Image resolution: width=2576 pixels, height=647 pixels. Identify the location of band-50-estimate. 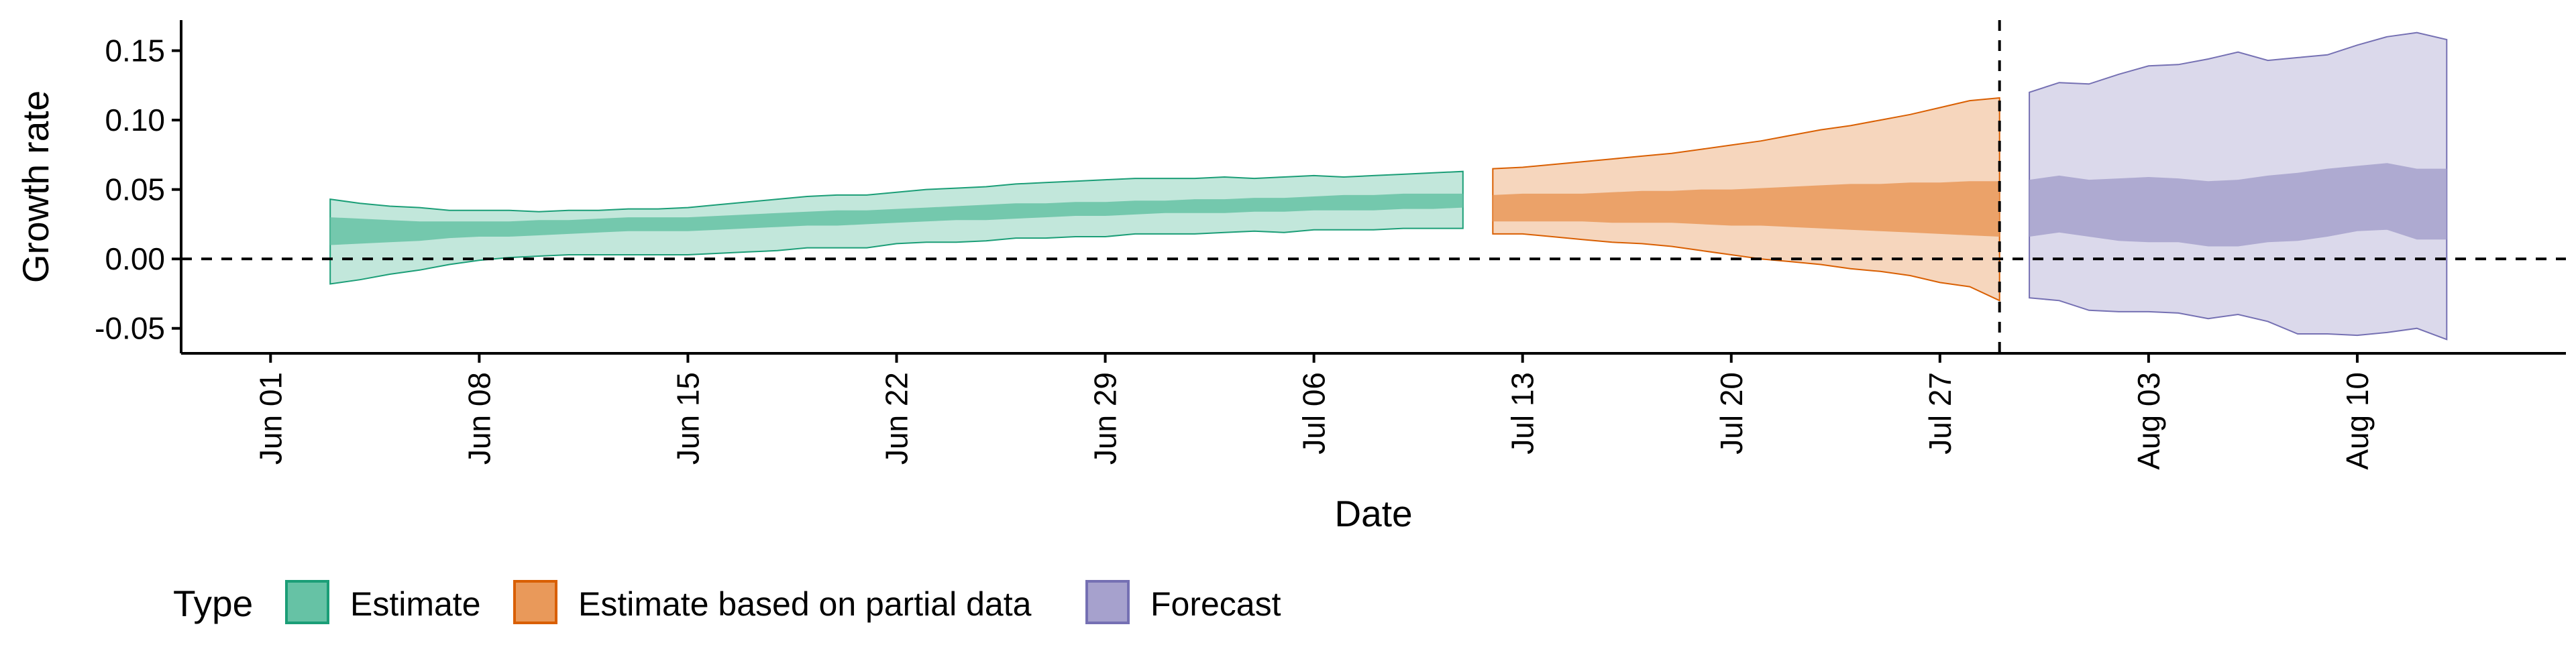
(896, 219).